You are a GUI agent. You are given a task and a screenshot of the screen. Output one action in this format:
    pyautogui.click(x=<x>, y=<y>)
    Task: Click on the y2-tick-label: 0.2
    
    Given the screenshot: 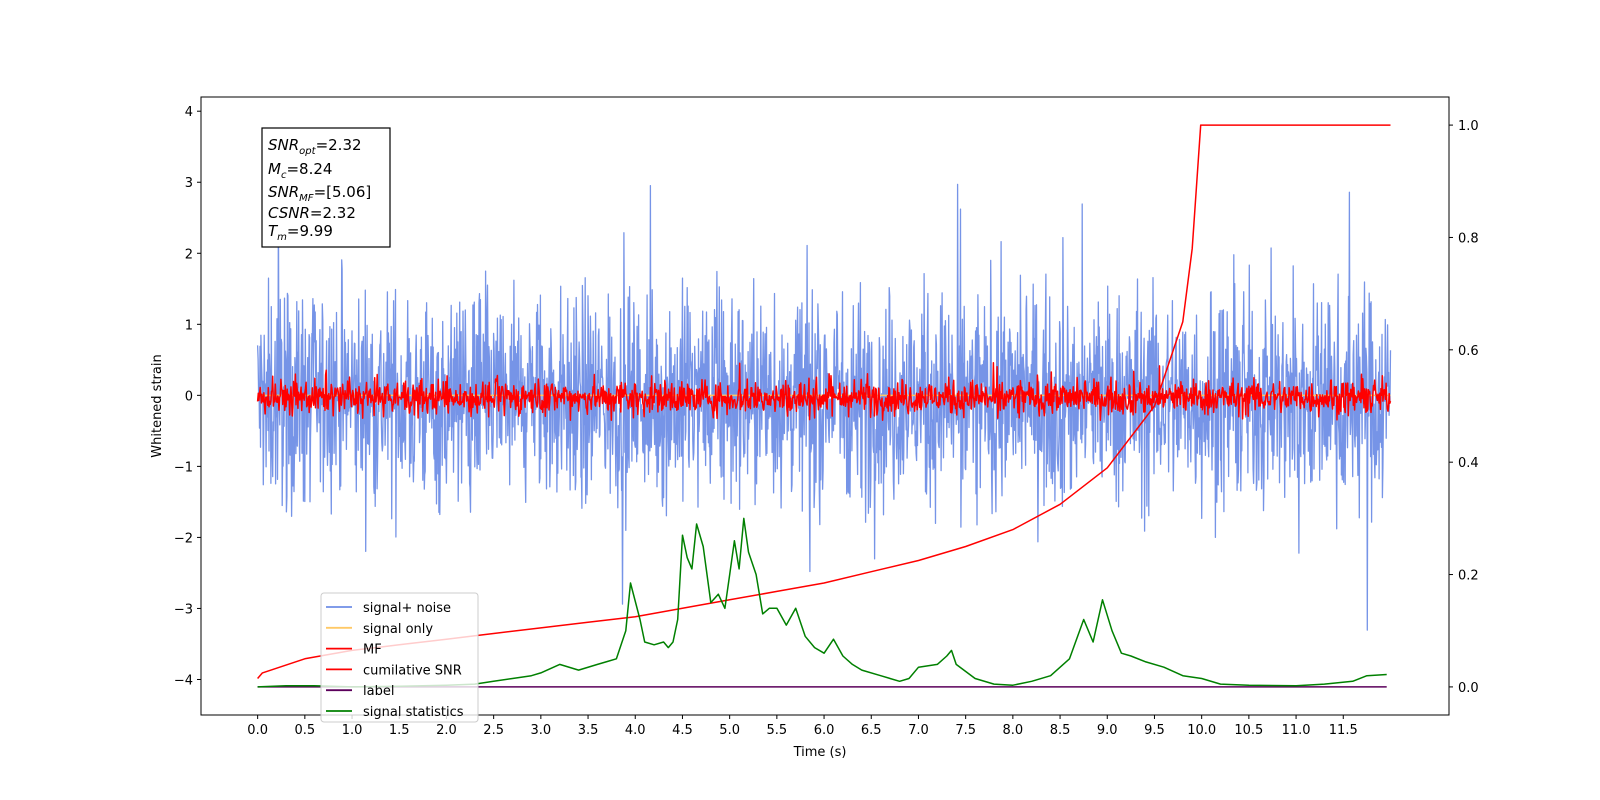 What is the action you would take?
    pyautogui.click(x=1468, y=576)
    